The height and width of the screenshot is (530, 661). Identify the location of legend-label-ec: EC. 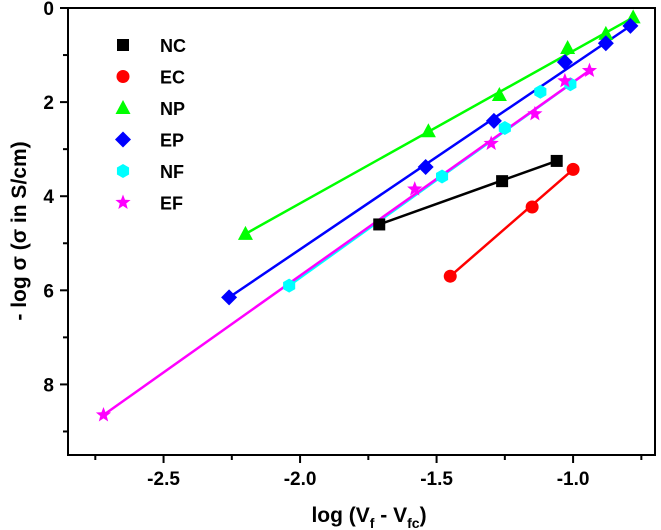
(172, 78).